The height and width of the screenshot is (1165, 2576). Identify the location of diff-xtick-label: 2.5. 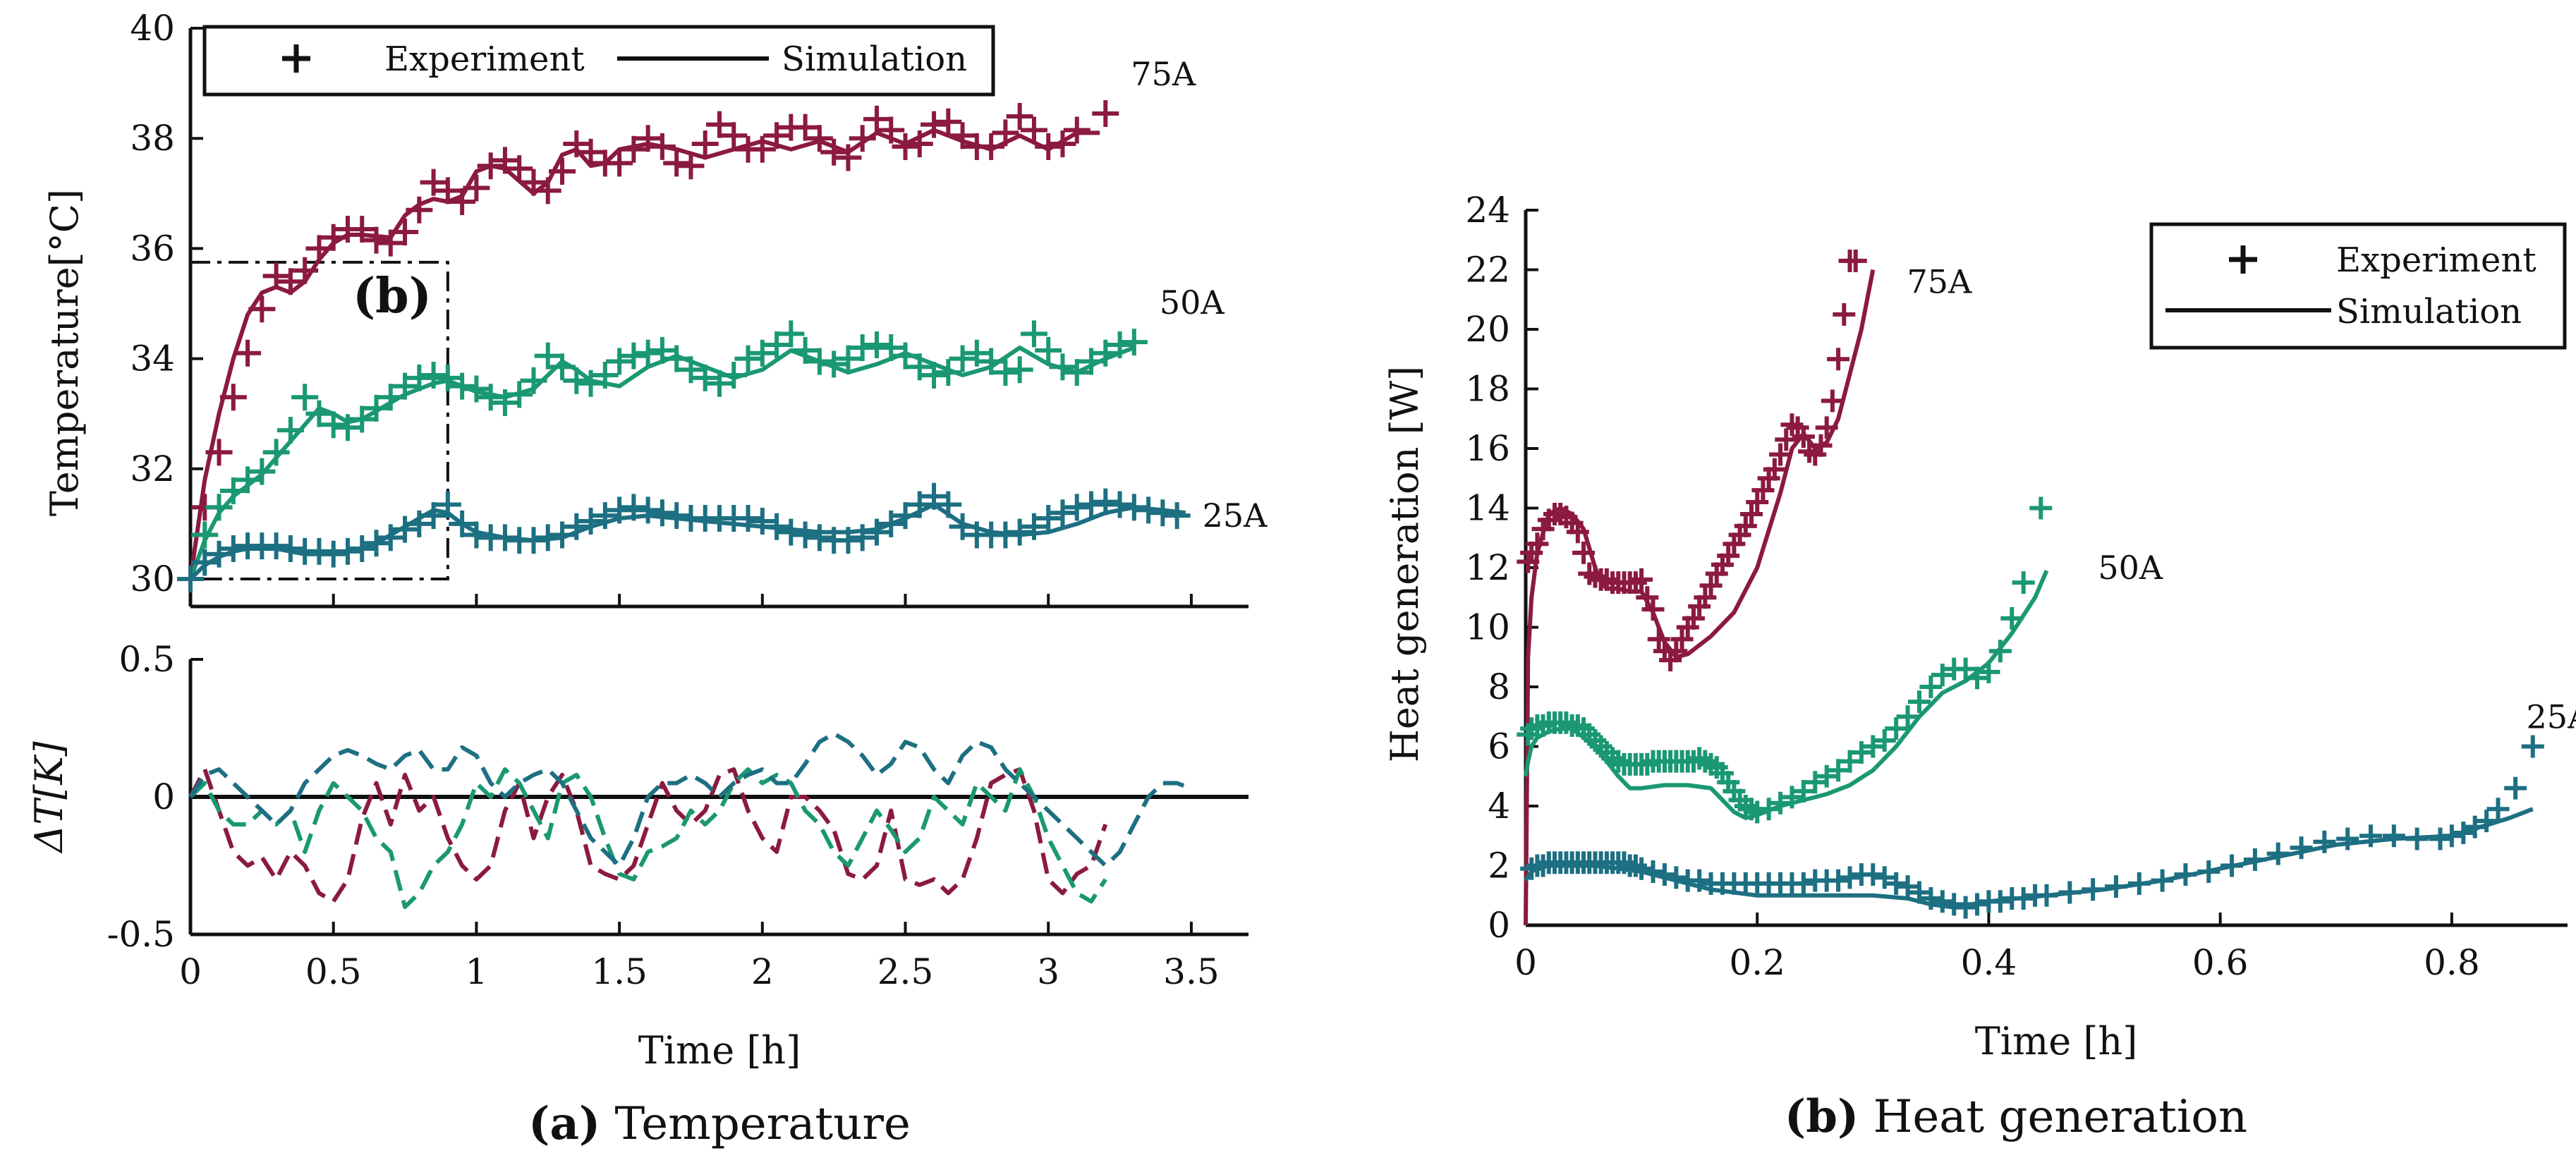
(905, 971).